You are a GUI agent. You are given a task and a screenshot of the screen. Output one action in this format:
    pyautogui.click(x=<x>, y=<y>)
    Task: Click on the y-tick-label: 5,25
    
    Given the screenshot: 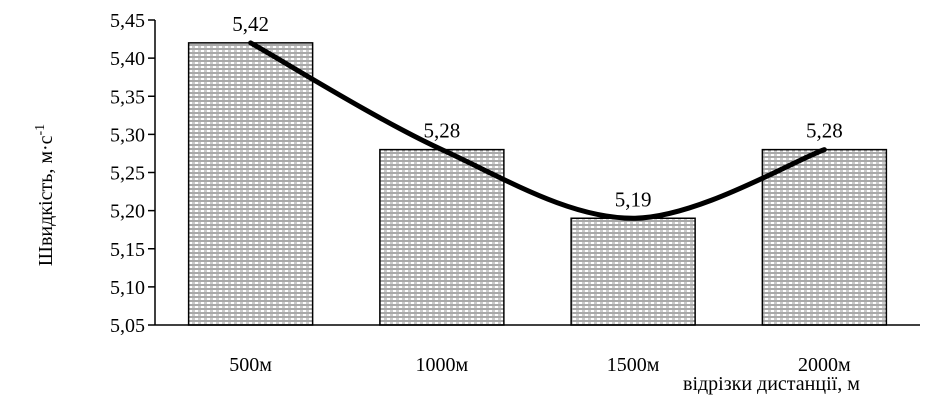 What is the action you would take?
    pyautogui.click(x=127, y=174)
    